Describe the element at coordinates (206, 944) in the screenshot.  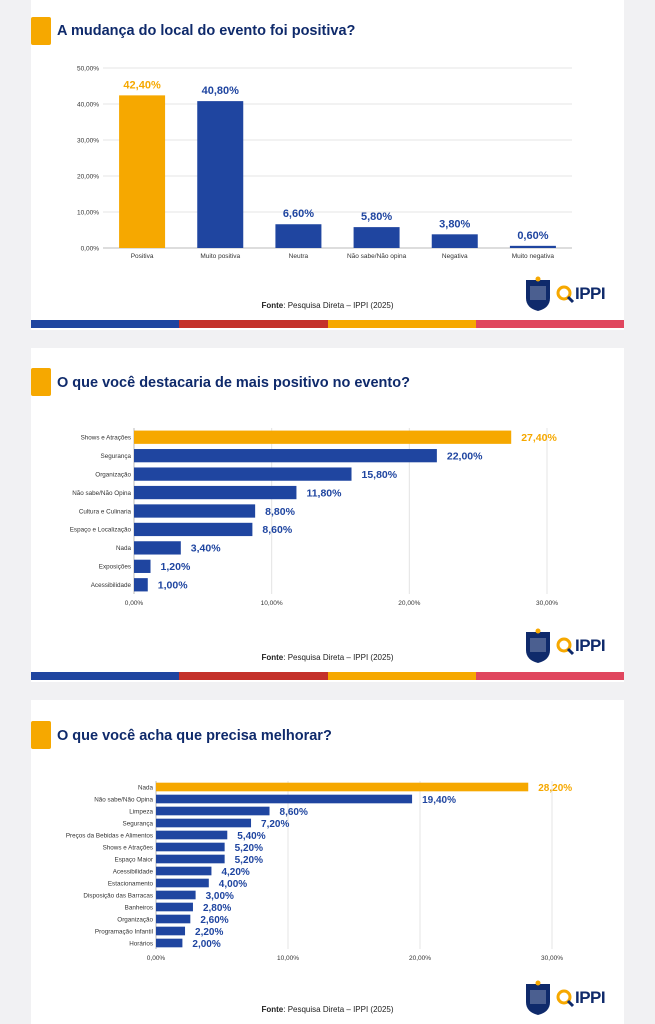
I see `data-label: 2,00%` at that location.